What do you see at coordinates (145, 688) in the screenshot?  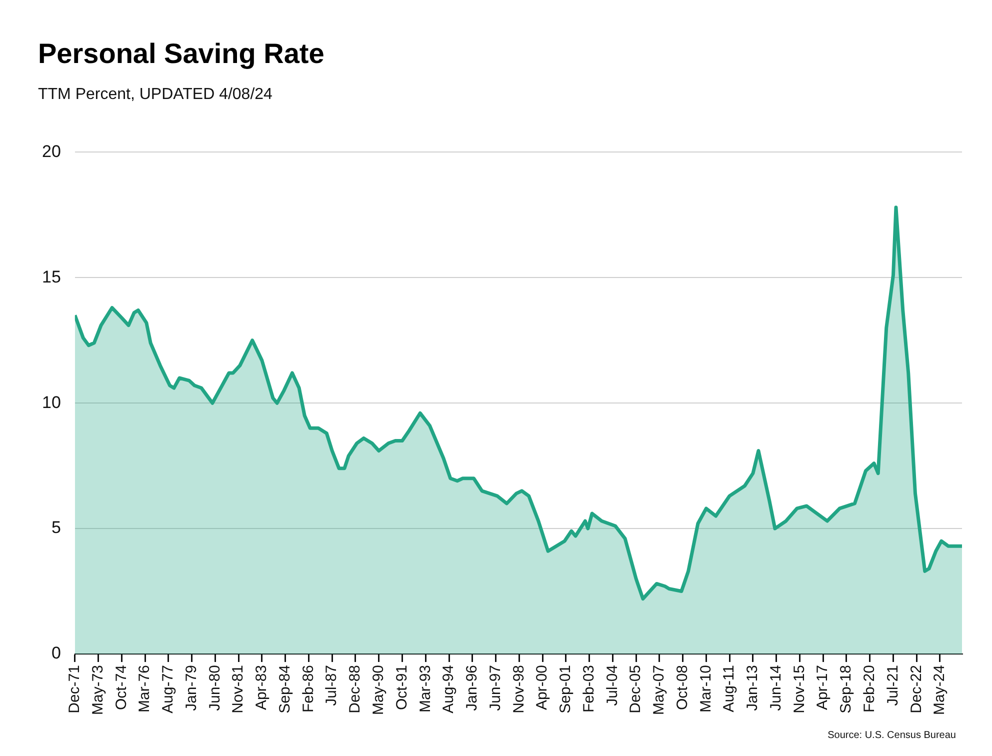 I see `x-tick-label: Mar-76` at bounding box center [145, 688].